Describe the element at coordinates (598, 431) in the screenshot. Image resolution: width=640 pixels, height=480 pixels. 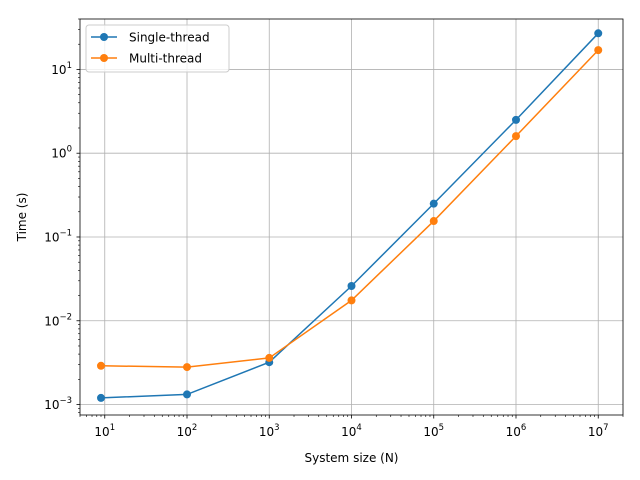
I see `x-tick-label: 10⁷` at that location.